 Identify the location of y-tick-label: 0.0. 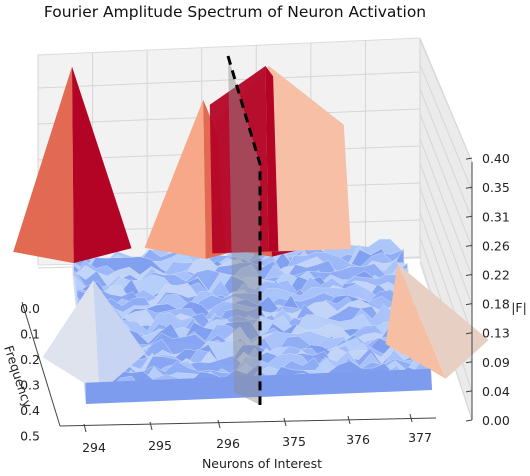
(30, 308).